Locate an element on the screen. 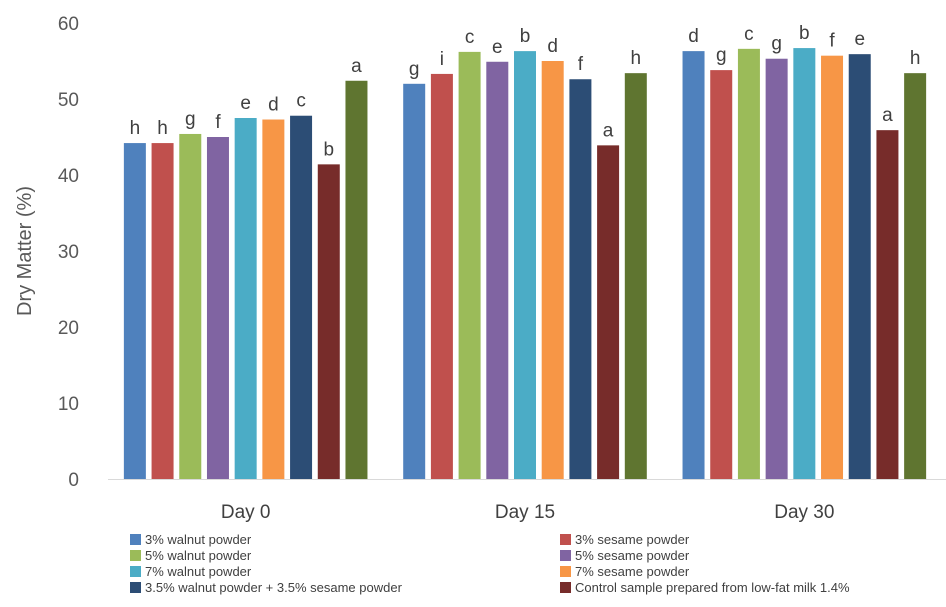  x-tick-label: Day 0 is located at coordinates (246, 512).